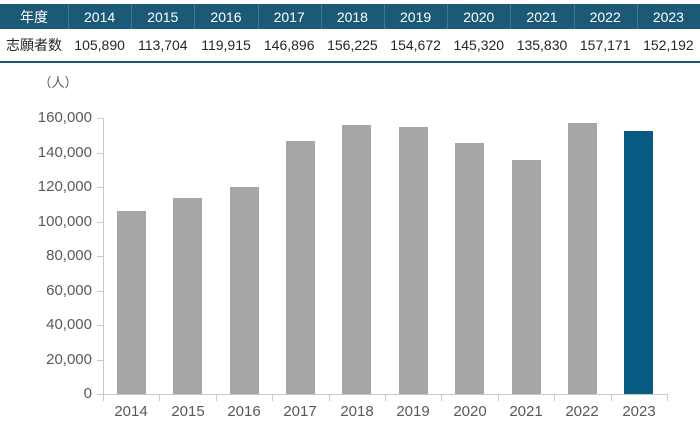  What do you see at coordinates (300, 267) in the screenshot?
I see `bar-2017` at bounding box center [300, 267].